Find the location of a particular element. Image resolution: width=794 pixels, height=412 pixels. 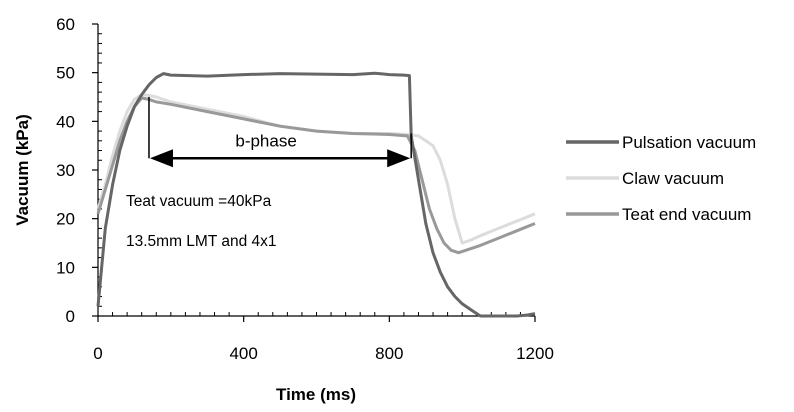

setup-annotation: 13.5mm LMT and 4x1 is located at coordinates (201, 241).